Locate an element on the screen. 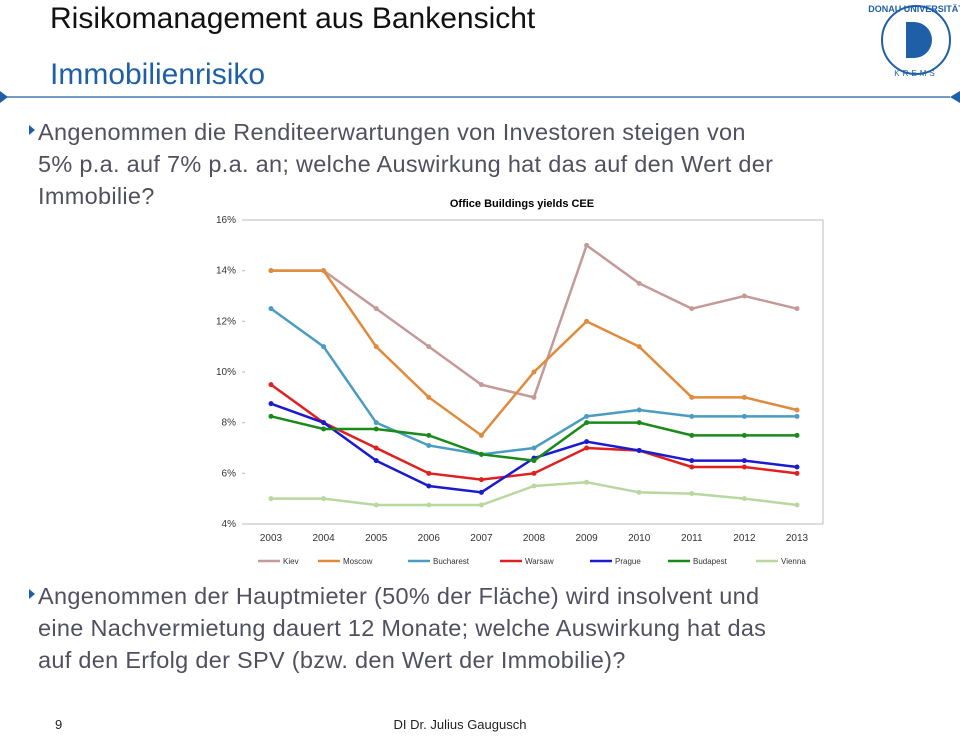  y-tick-label: 12% is located at coordinates (226, 321).